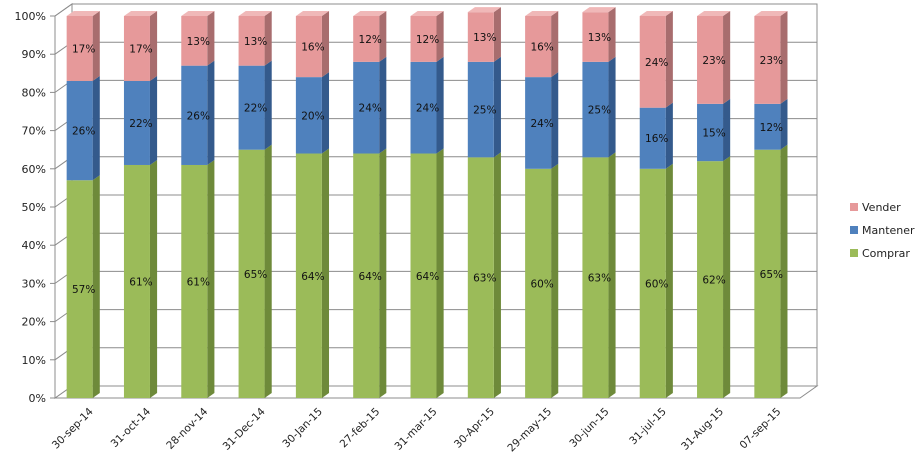  What do you see at coordinates (854, 207) in the screenshot?
I see `legend-swatch-vender` at bounding box center [854, 207].